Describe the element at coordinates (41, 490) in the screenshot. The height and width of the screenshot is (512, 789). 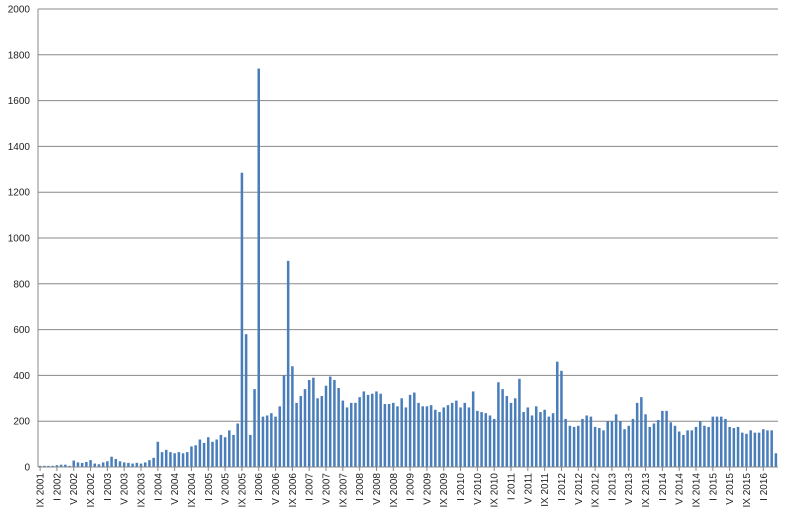
I see `x-tick-label: IX 2001` at that location.